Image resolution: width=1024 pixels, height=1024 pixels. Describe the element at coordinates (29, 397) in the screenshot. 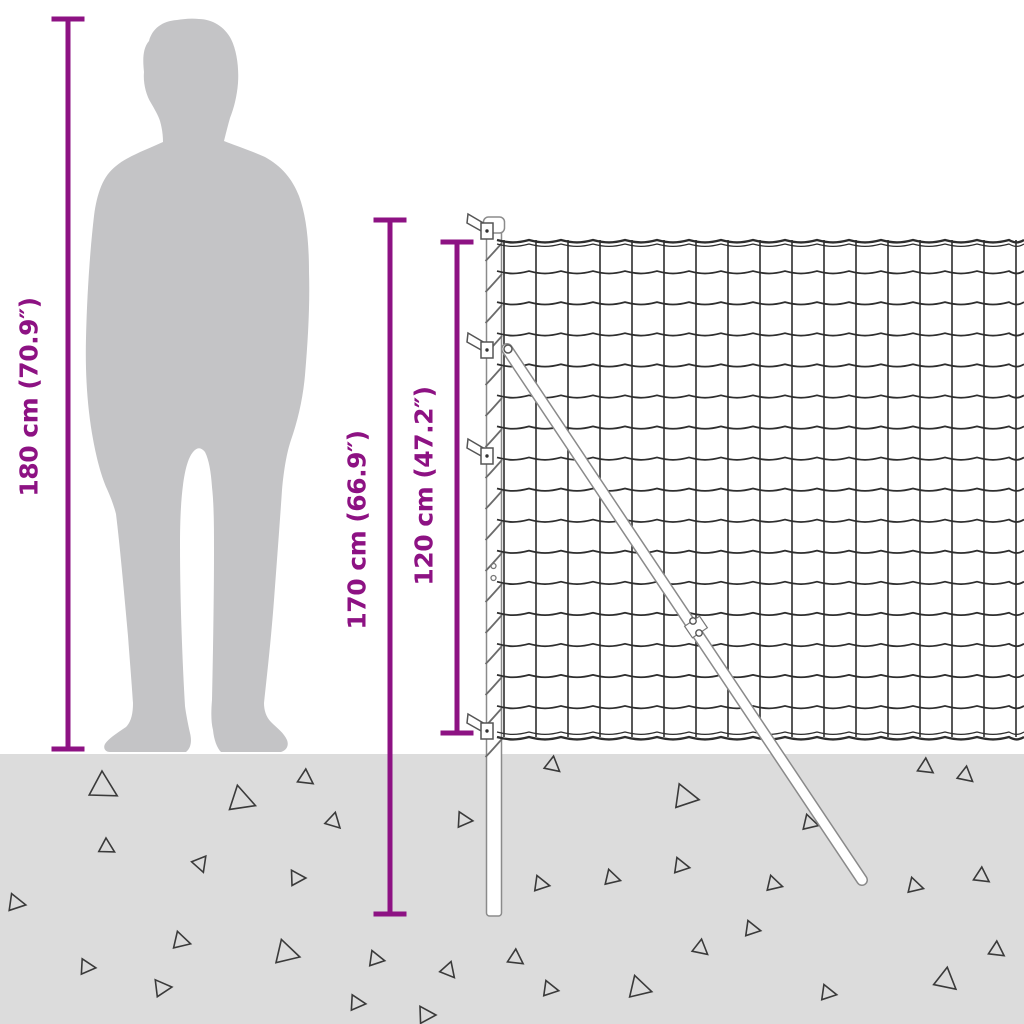

I see `person-height-label: 180 cm (70.9″)` at that location.